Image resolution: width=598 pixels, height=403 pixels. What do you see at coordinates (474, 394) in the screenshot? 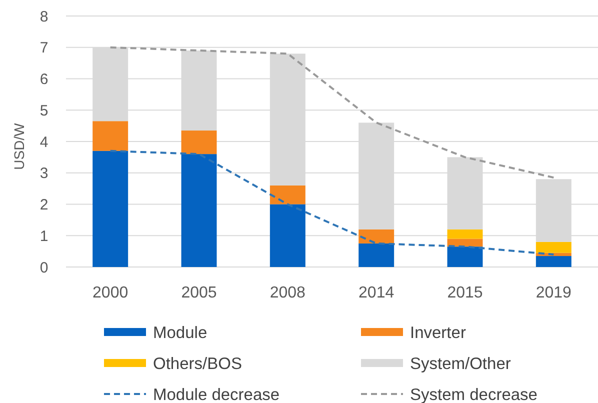
I see `legend-label: System decrease` at bounding box center [474, 394].